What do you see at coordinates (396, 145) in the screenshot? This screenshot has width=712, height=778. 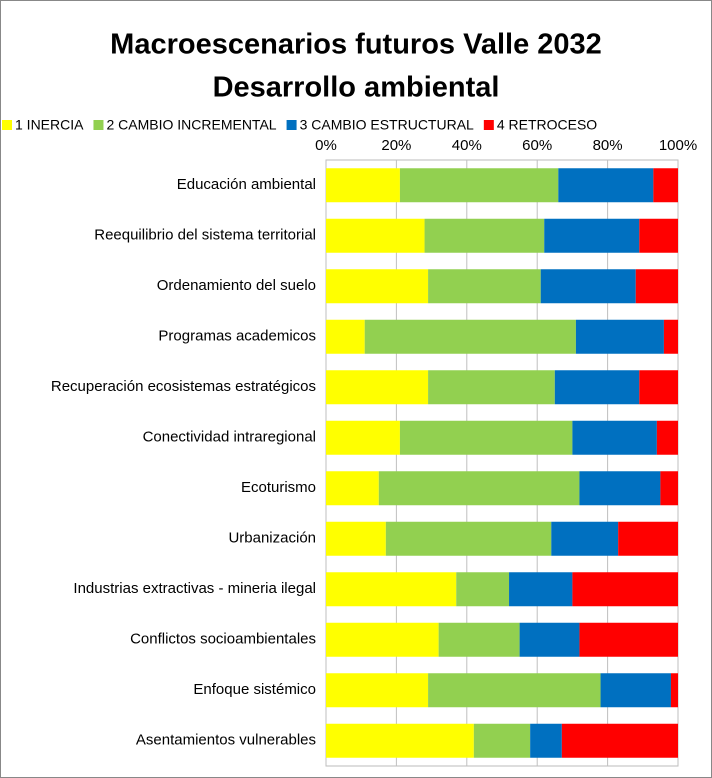 I see `x-tick-label: 20%` at bounding box center [396, 145].